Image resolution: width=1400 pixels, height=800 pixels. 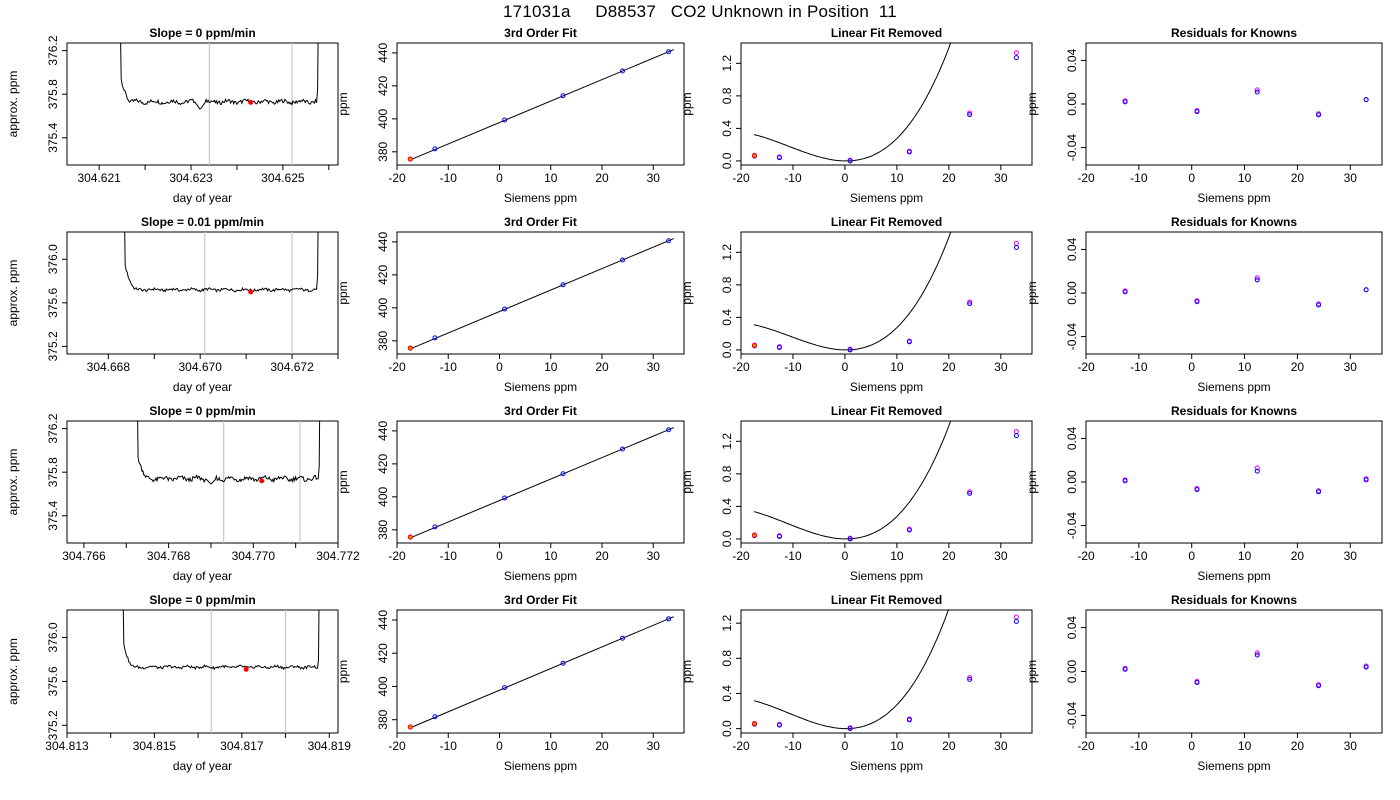 What do you see at coordinates (155, 746) in the screenshot?
I see `x-tick-label: 304.815` at bounding box center [155, 746].